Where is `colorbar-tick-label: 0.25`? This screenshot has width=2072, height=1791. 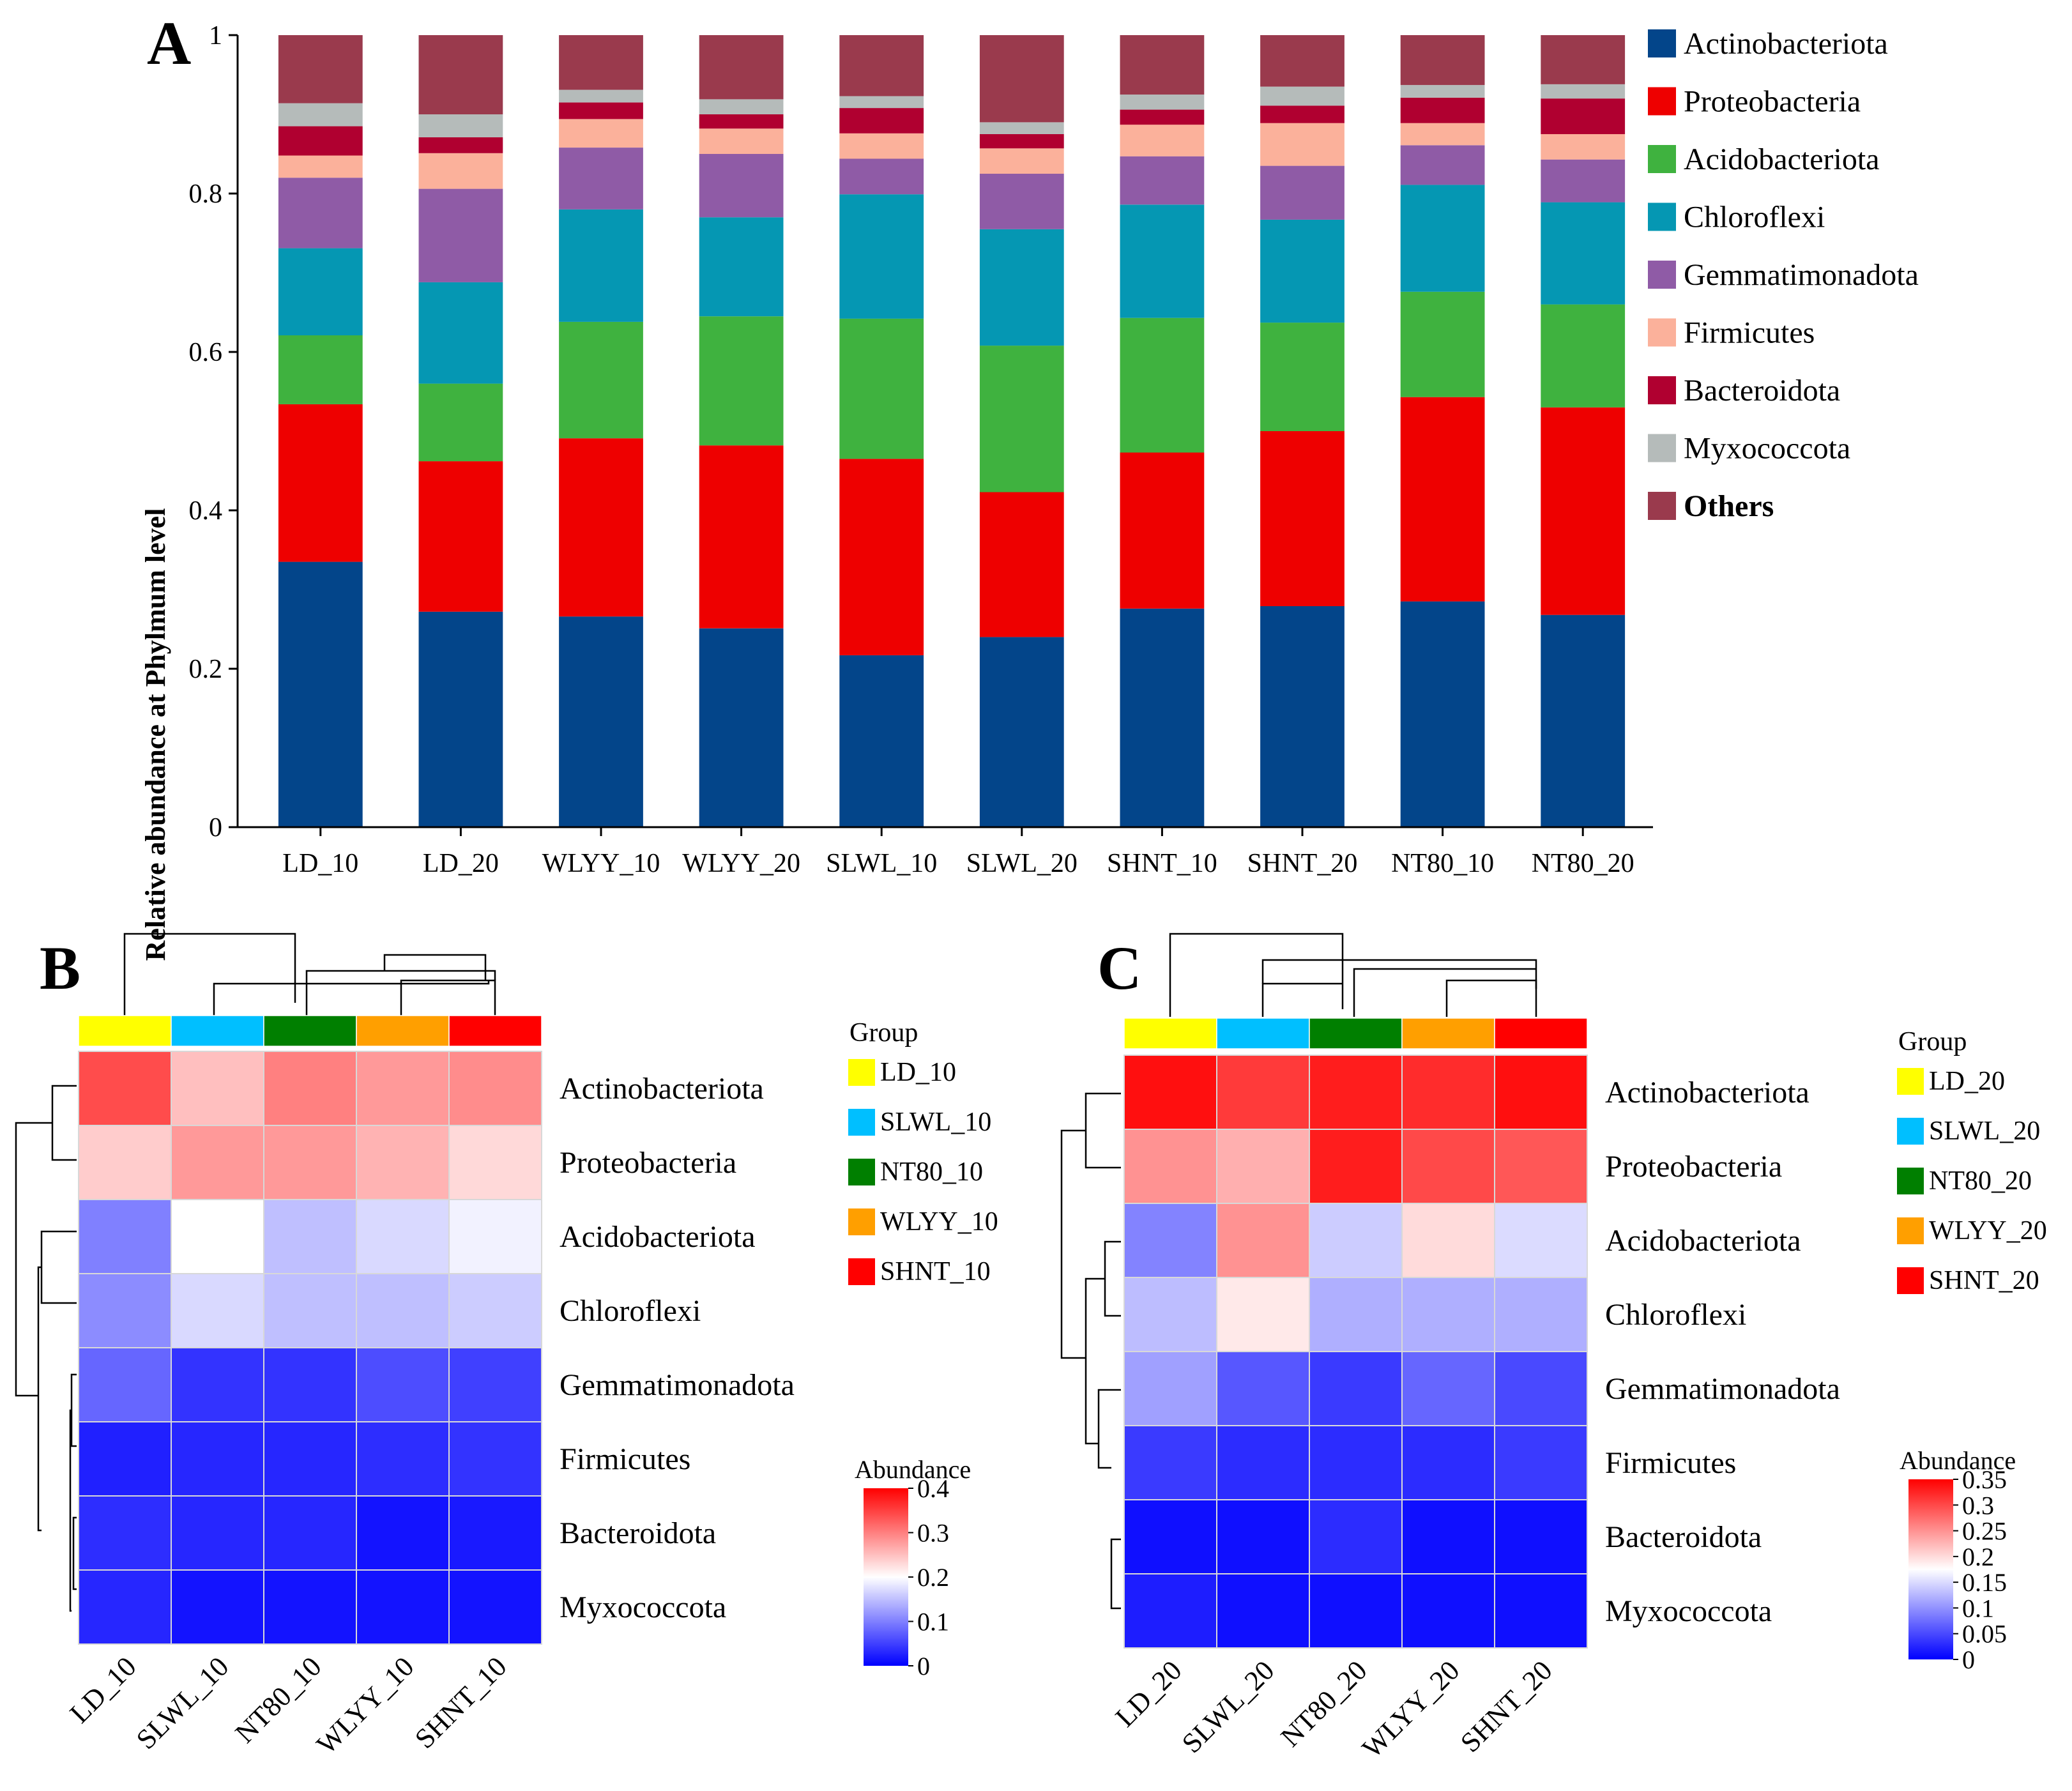 colorbar-tick-label: 0.25 is located at coordinates (1985, 1531).